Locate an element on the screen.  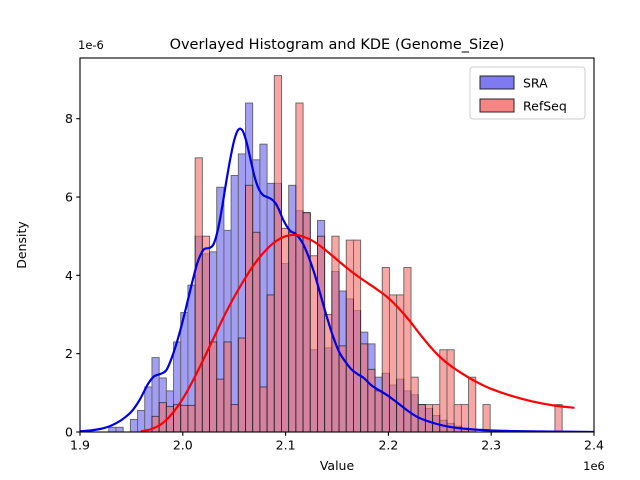
legend-swatch-sra is located at coordinates (497, 82).